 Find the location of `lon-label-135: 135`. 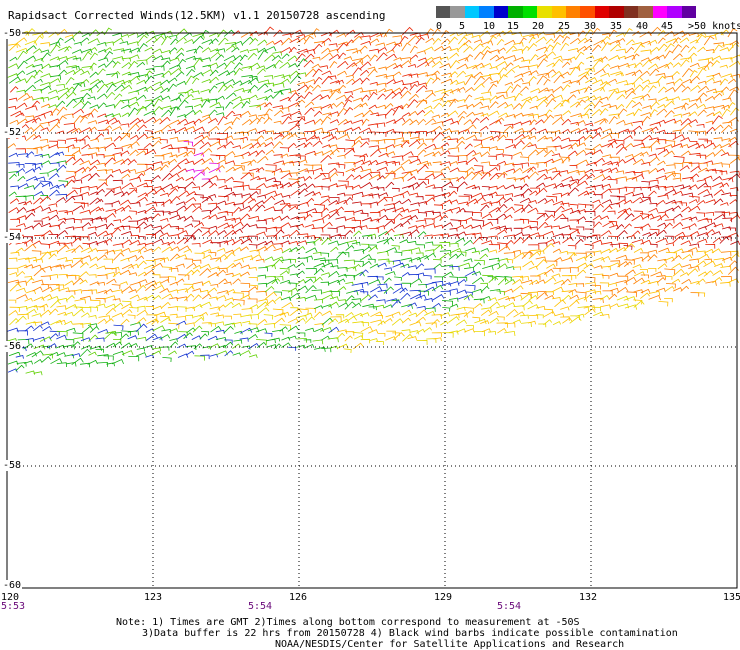

lon-label-135: 135 is located at coordinates (731, 597).